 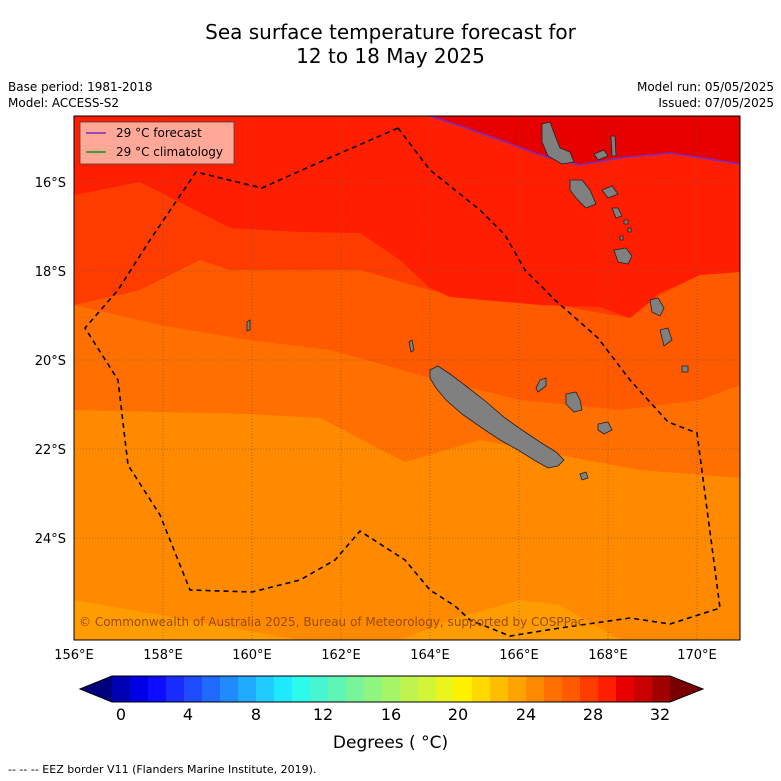 I want to click on lon-label: 160°E, so click(x=252, y=655).